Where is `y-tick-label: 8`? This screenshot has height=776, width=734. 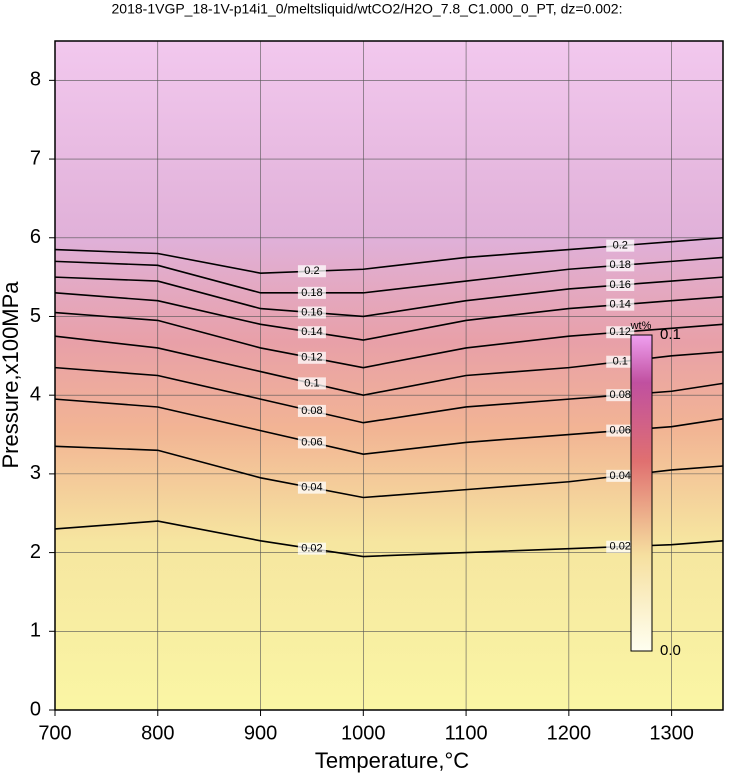
y-tick-label: 8 is located at coordinates (35, 80).